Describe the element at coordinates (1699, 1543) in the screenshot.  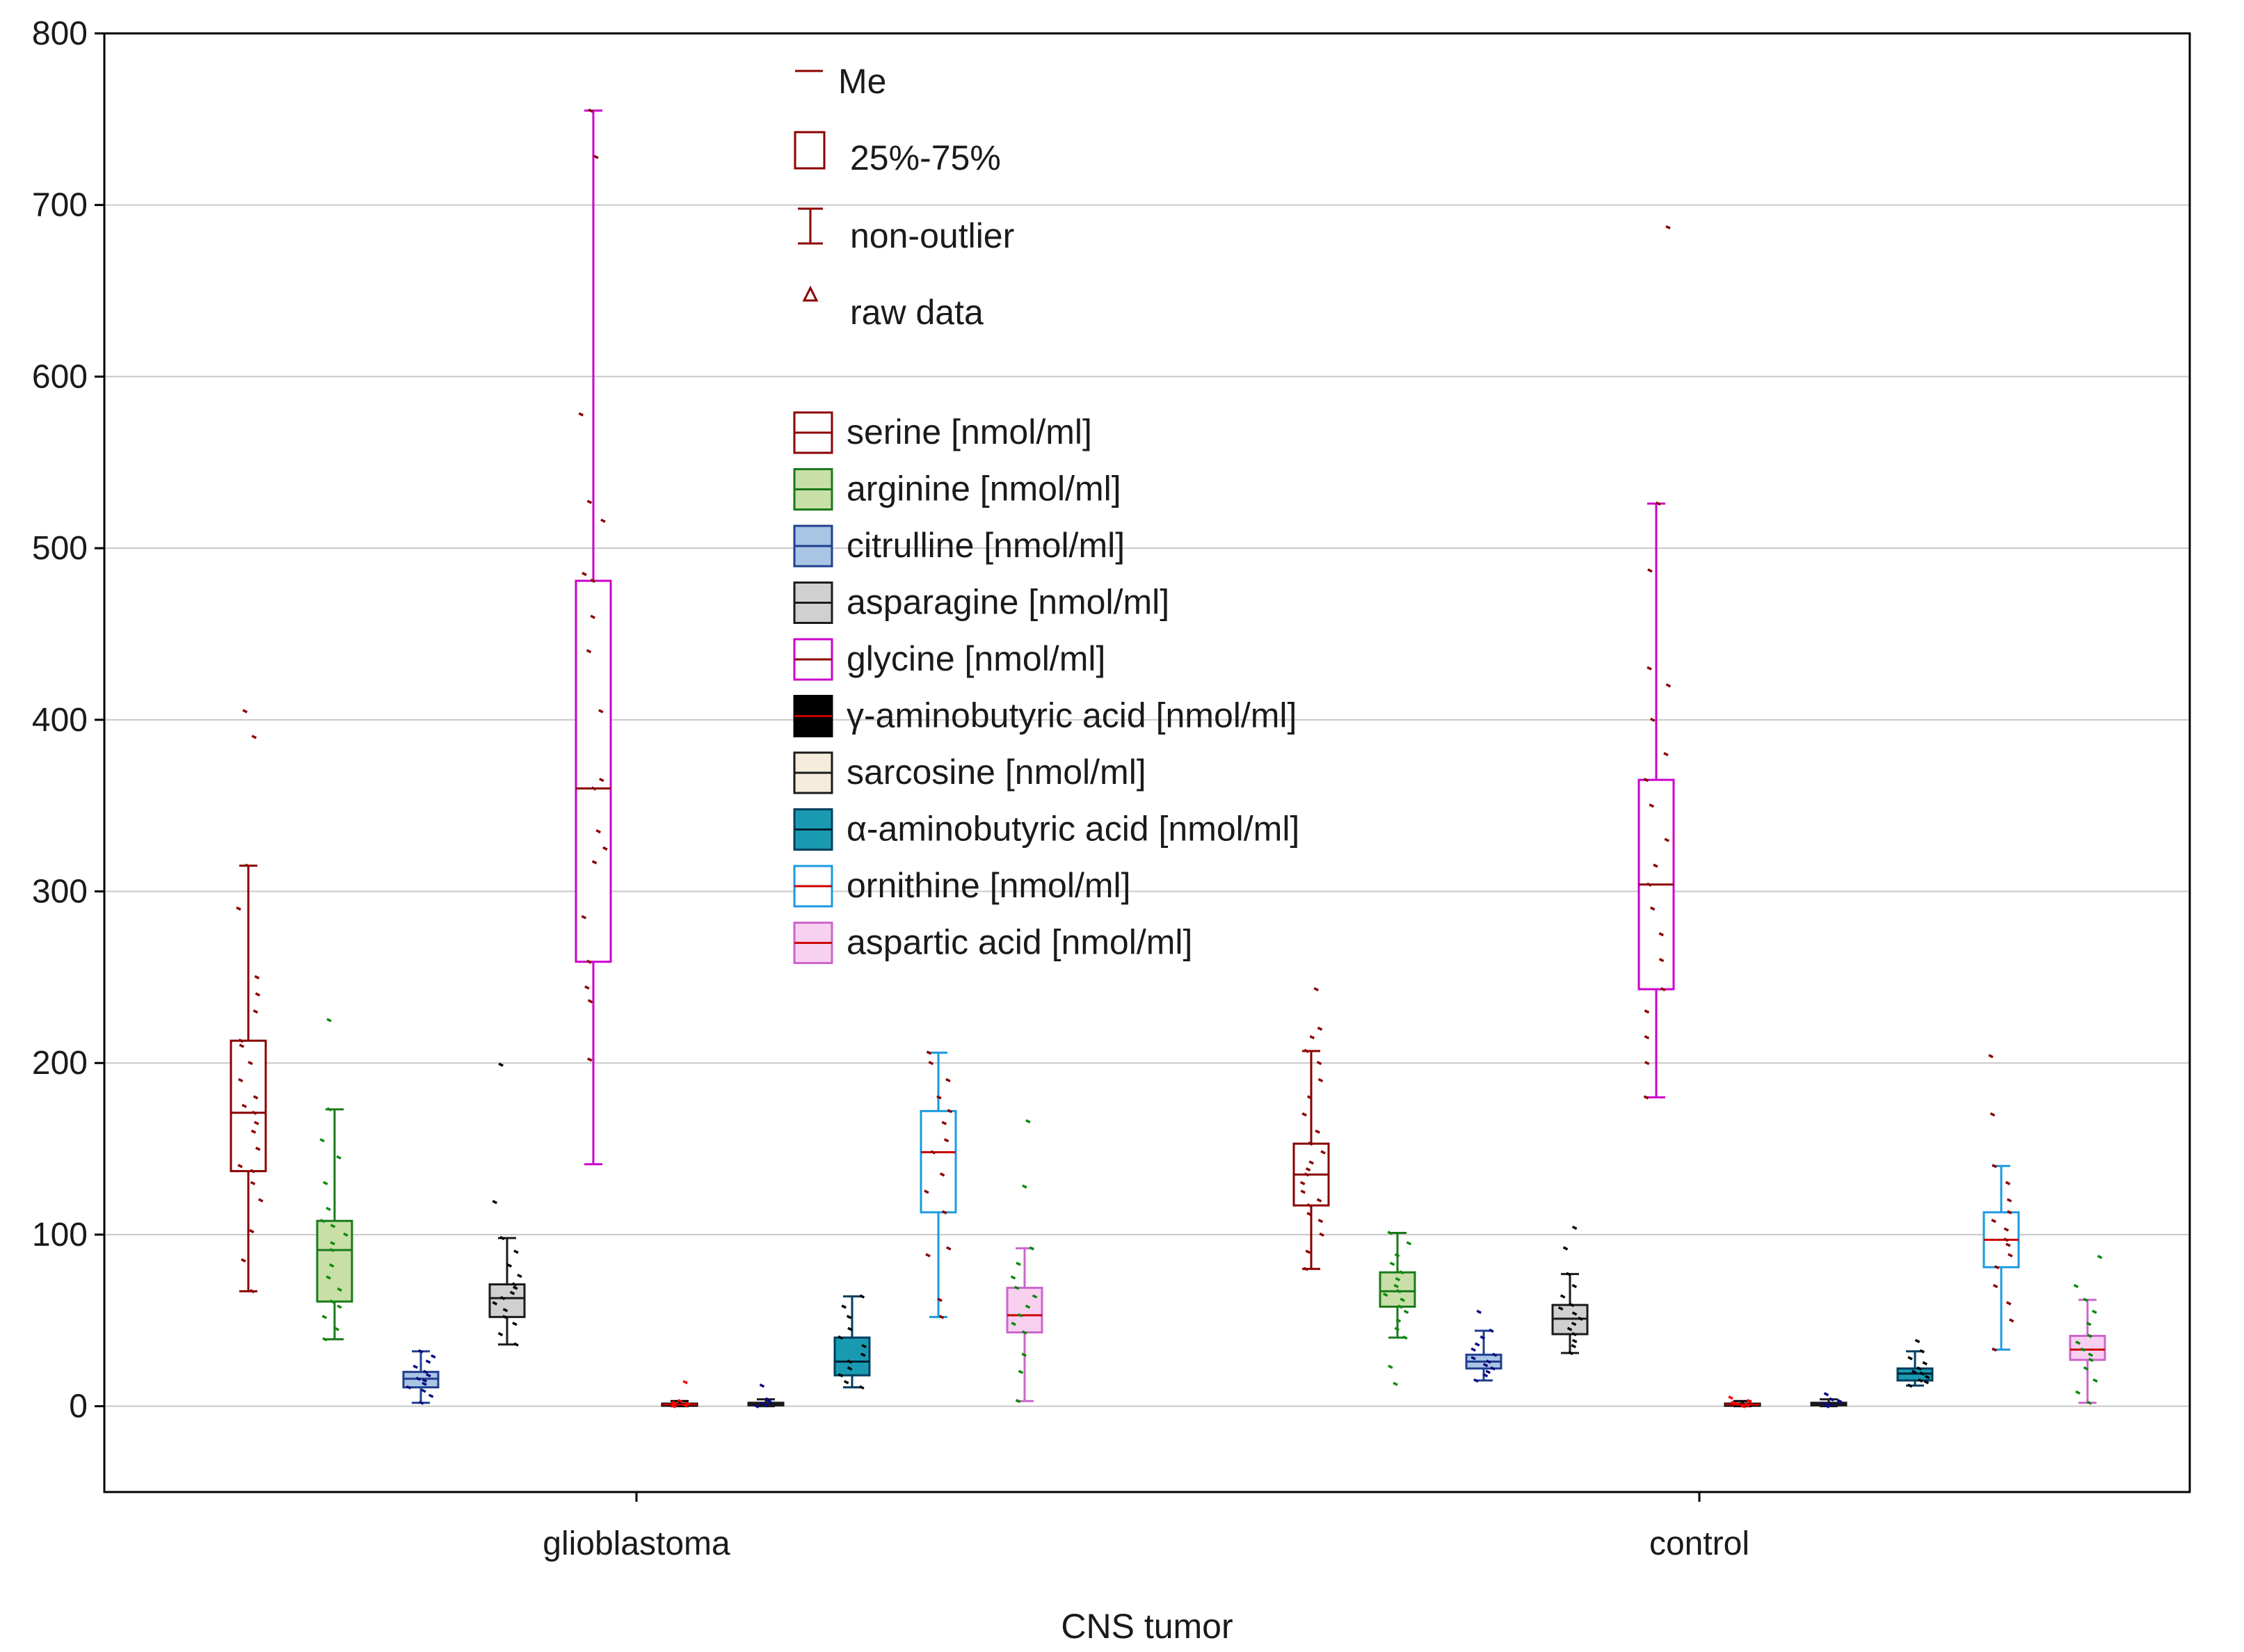
I see `x-tick-label: control` at that location.